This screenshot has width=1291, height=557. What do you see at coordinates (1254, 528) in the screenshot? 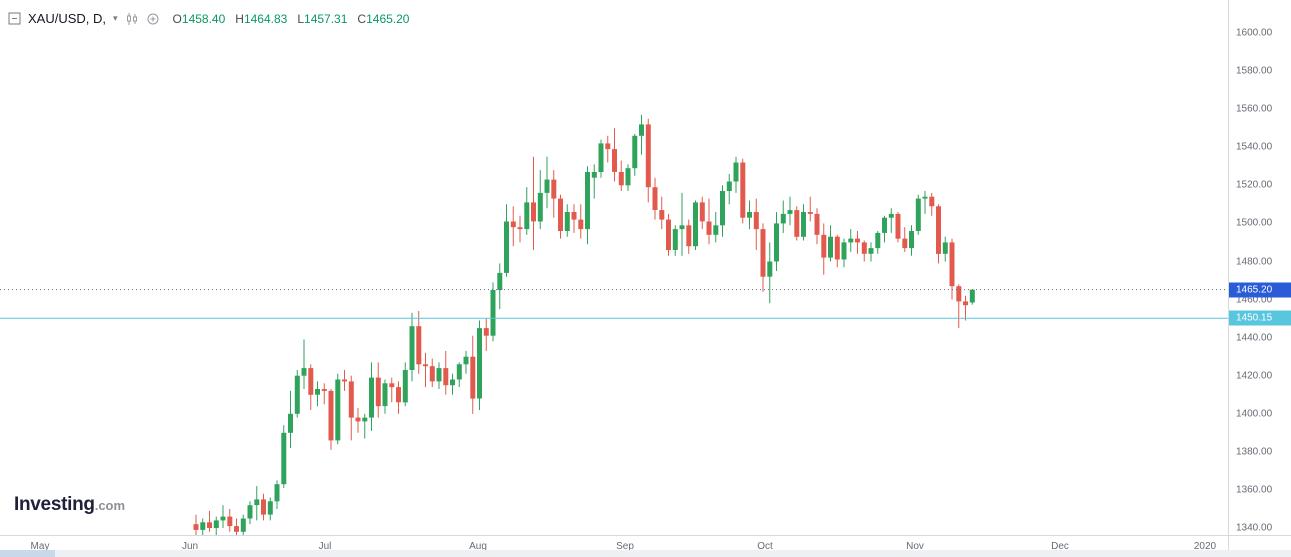
I see `price-tick-label: 1340.00` at bounding box center [1254, 528].